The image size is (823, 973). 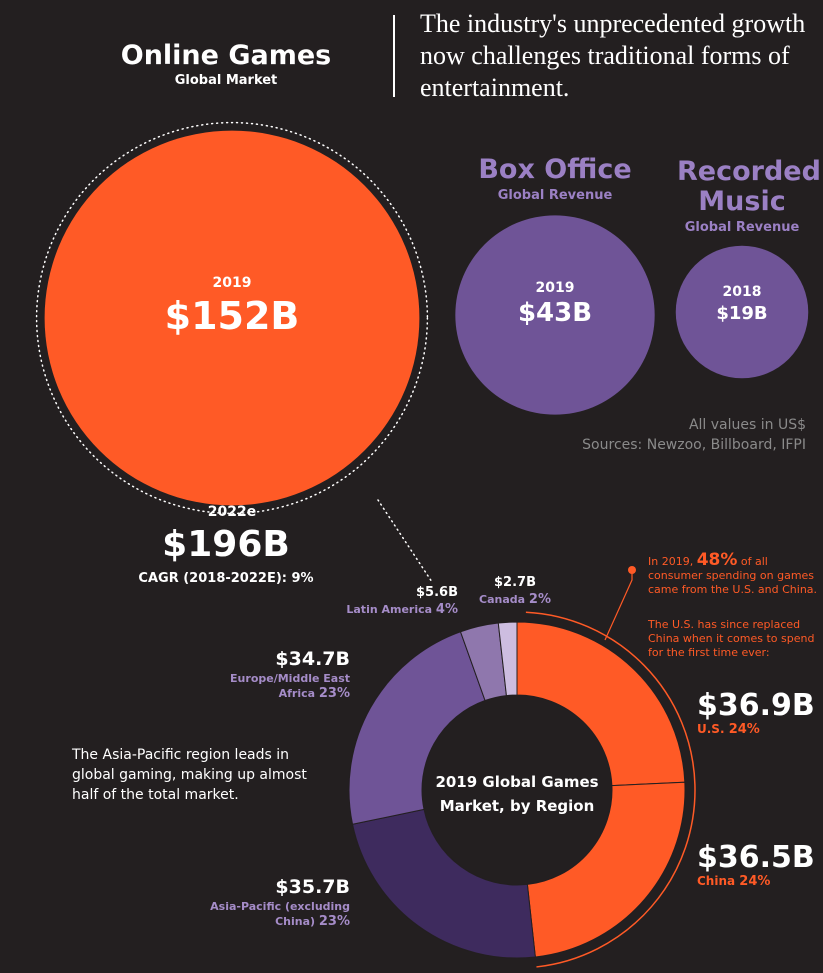 I want to click on segment-value: $2.7B, so click(x=515, y=582).